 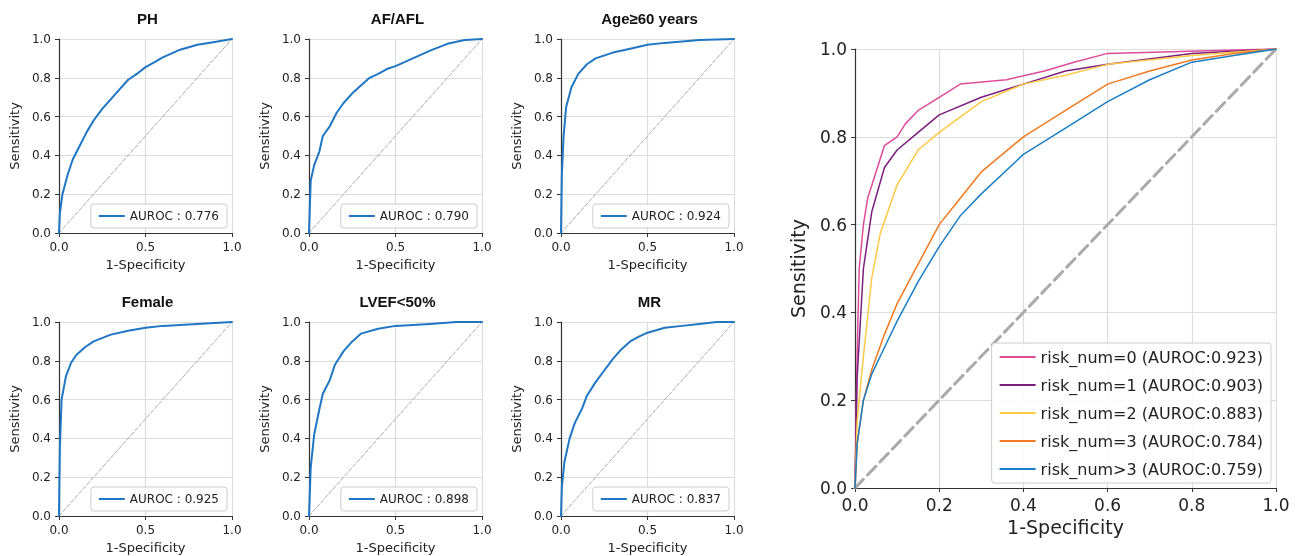 I want to click on x-tick-label: 0.2, so click(x=939, y=504).